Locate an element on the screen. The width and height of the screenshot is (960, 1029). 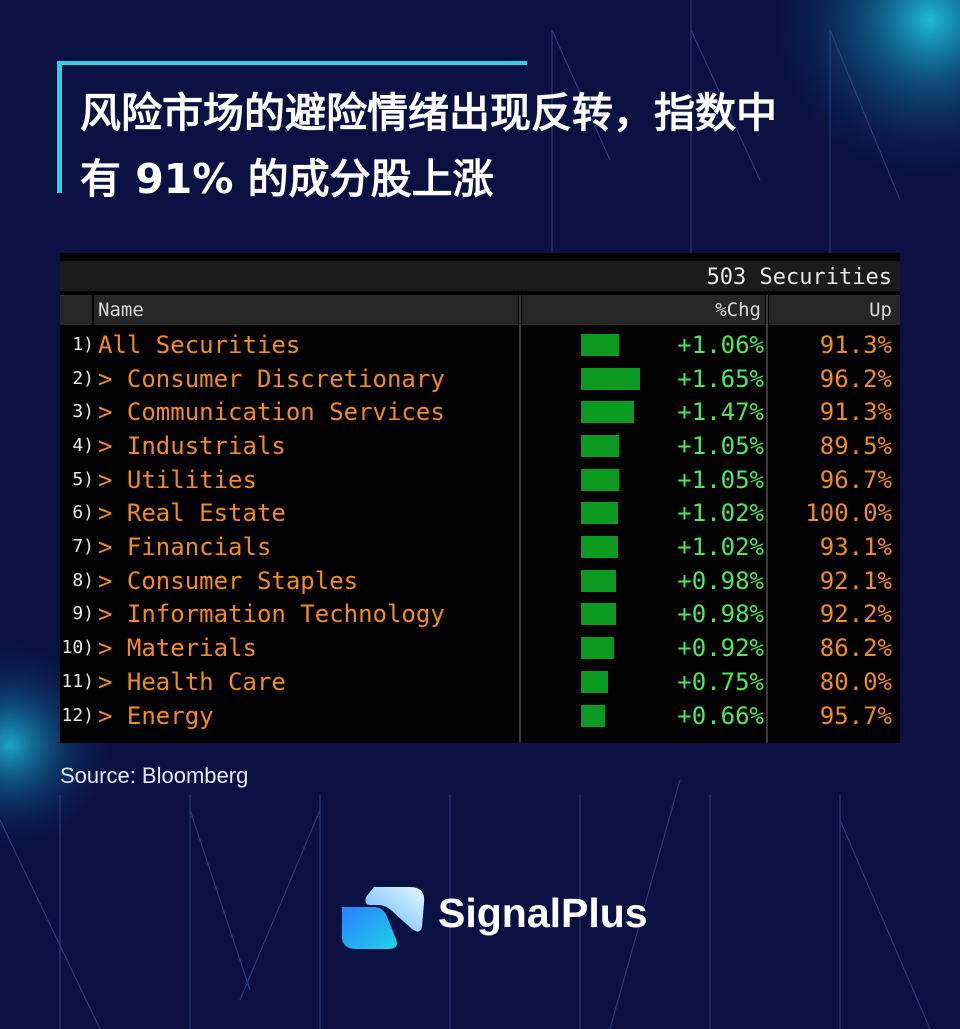
row-up: 80.0% is located at coordinates (855, 682).